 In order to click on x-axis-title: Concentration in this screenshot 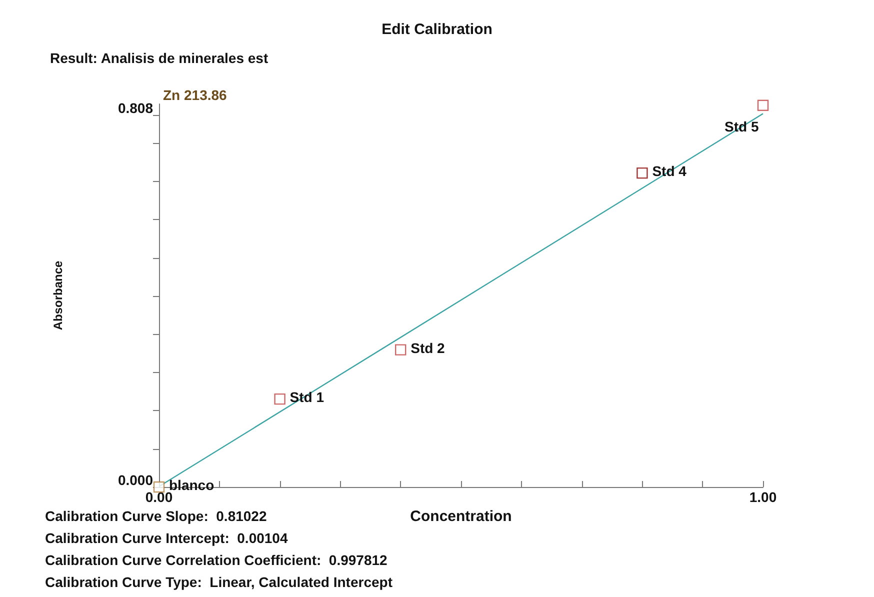, I will do `click(461, 516)`.